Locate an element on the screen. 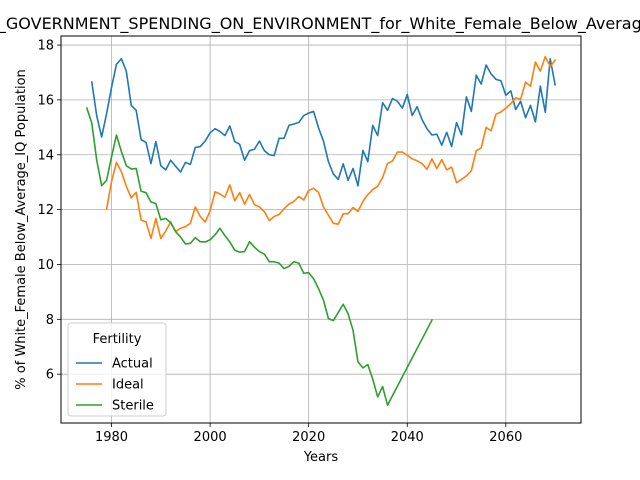  y-tick-label: 8 is located at coordinates (50, 320).